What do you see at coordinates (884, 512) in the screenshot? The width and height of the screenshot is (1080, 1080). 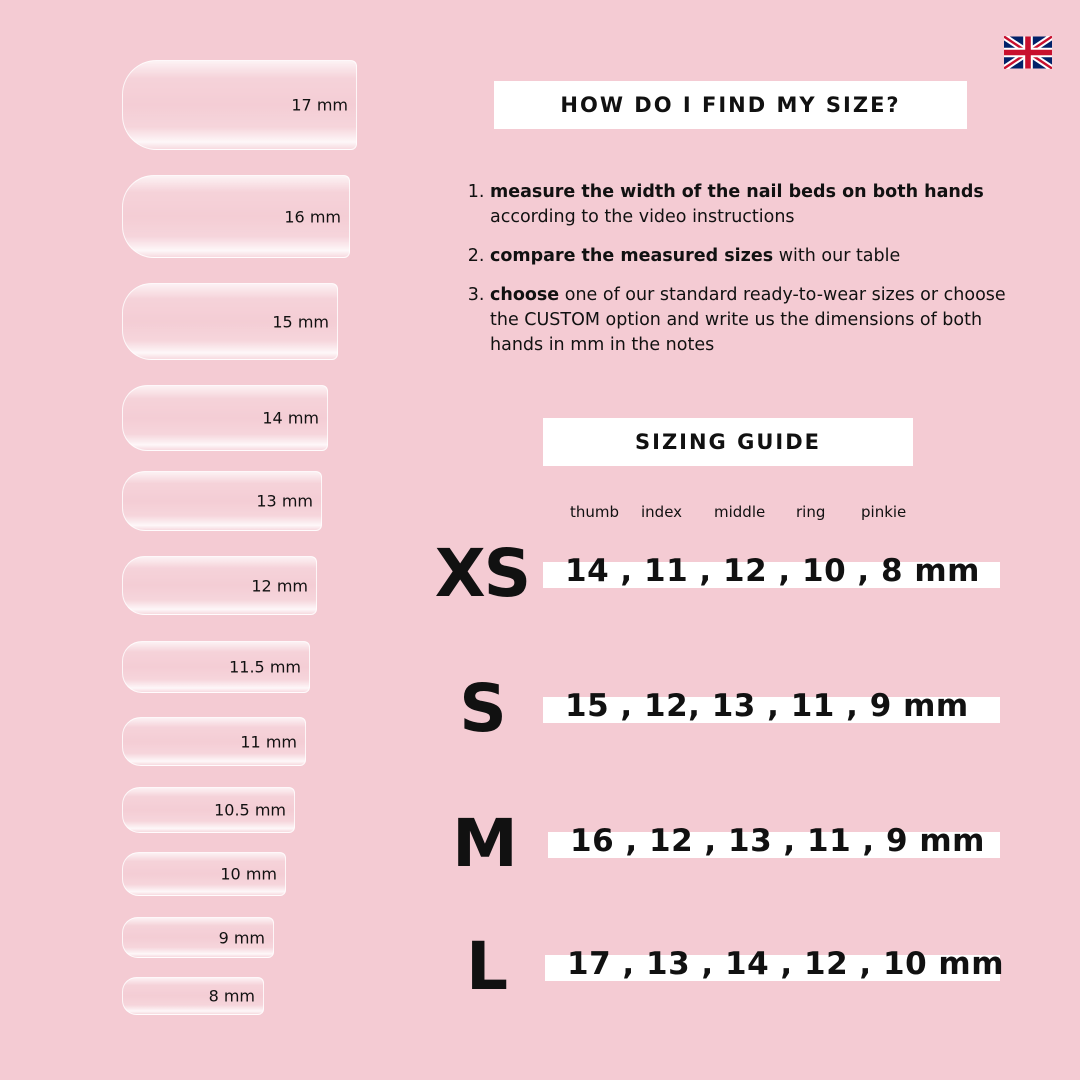 I see `finger-pinkie: pinkie` at bounding box center [884, 512].